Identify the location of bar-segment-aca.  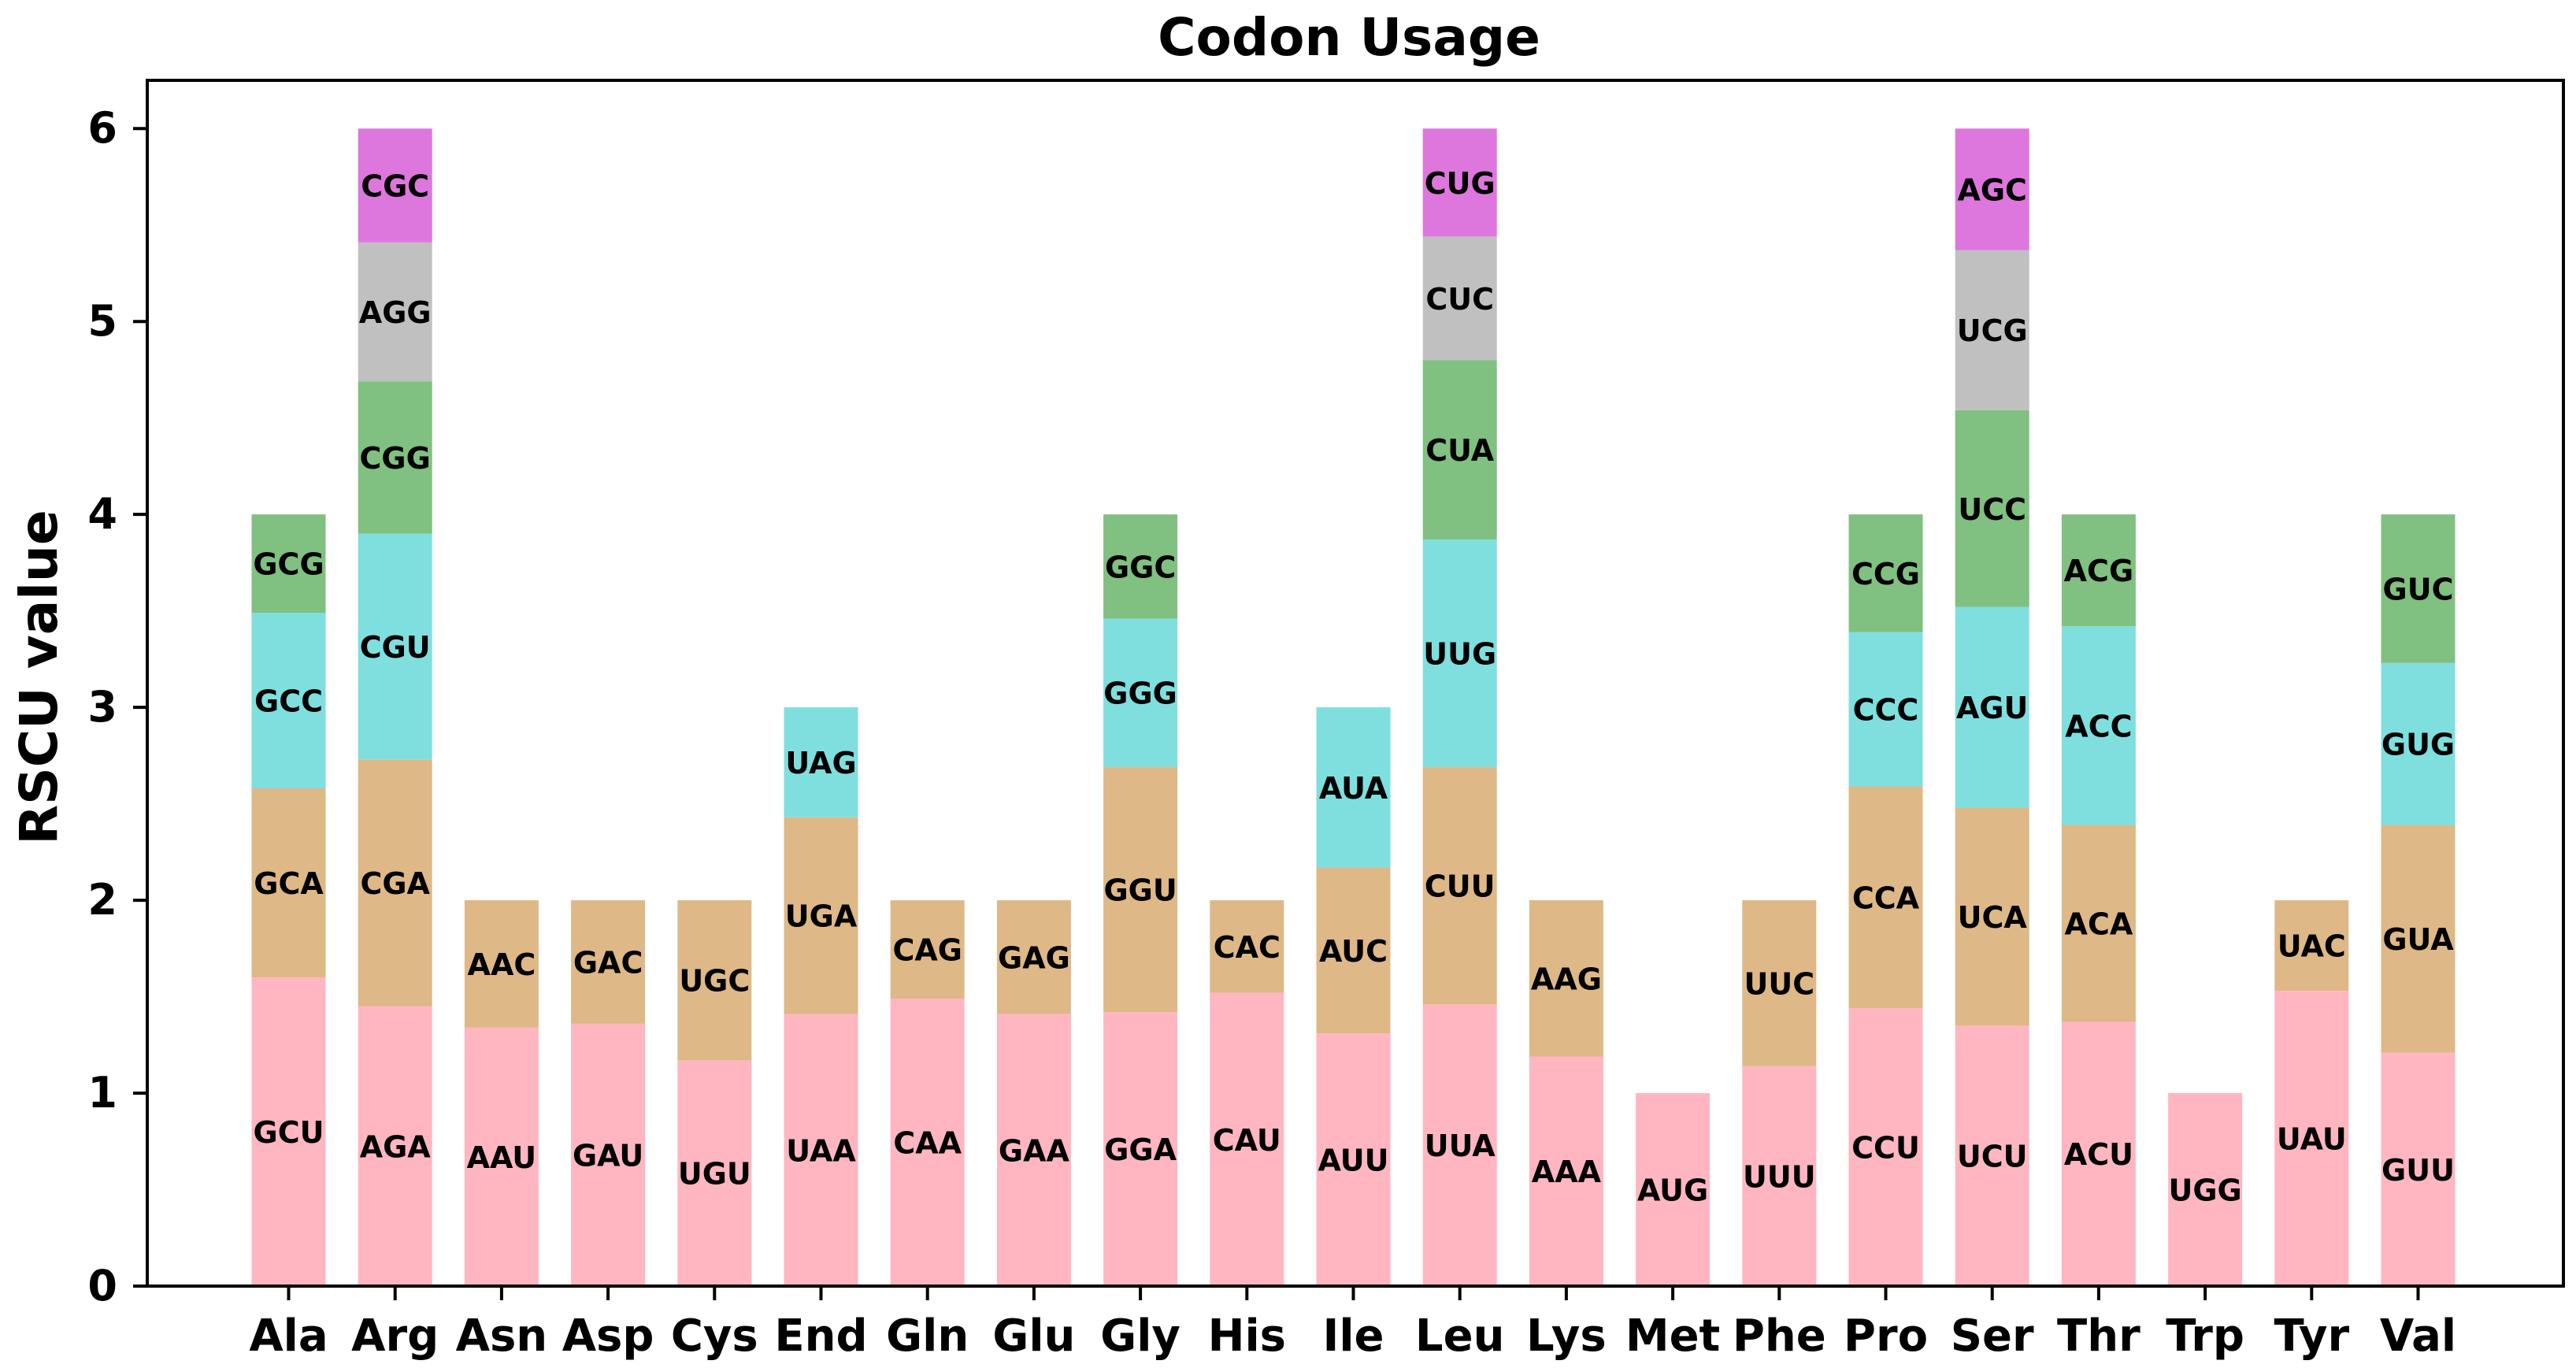
(2098, 923).